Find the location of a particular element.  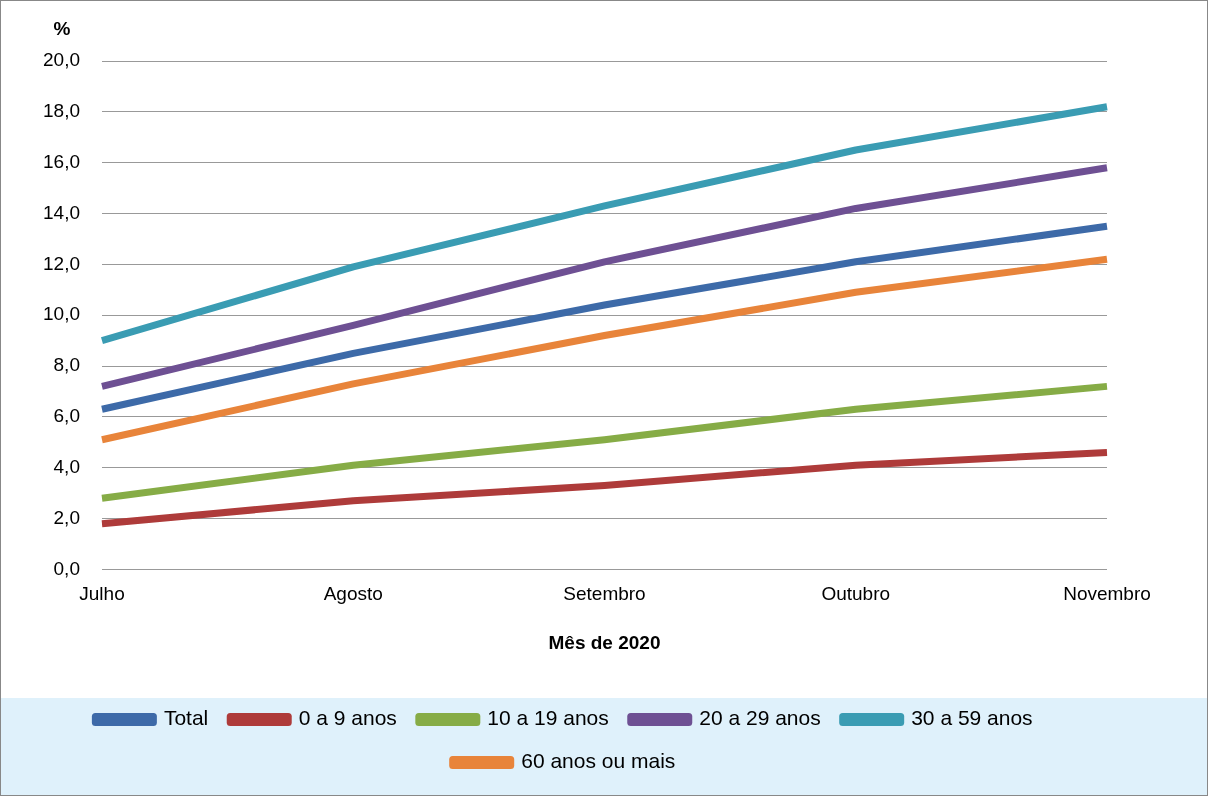

y-tick-label: 6,0 is located at coordinates (66, 416).